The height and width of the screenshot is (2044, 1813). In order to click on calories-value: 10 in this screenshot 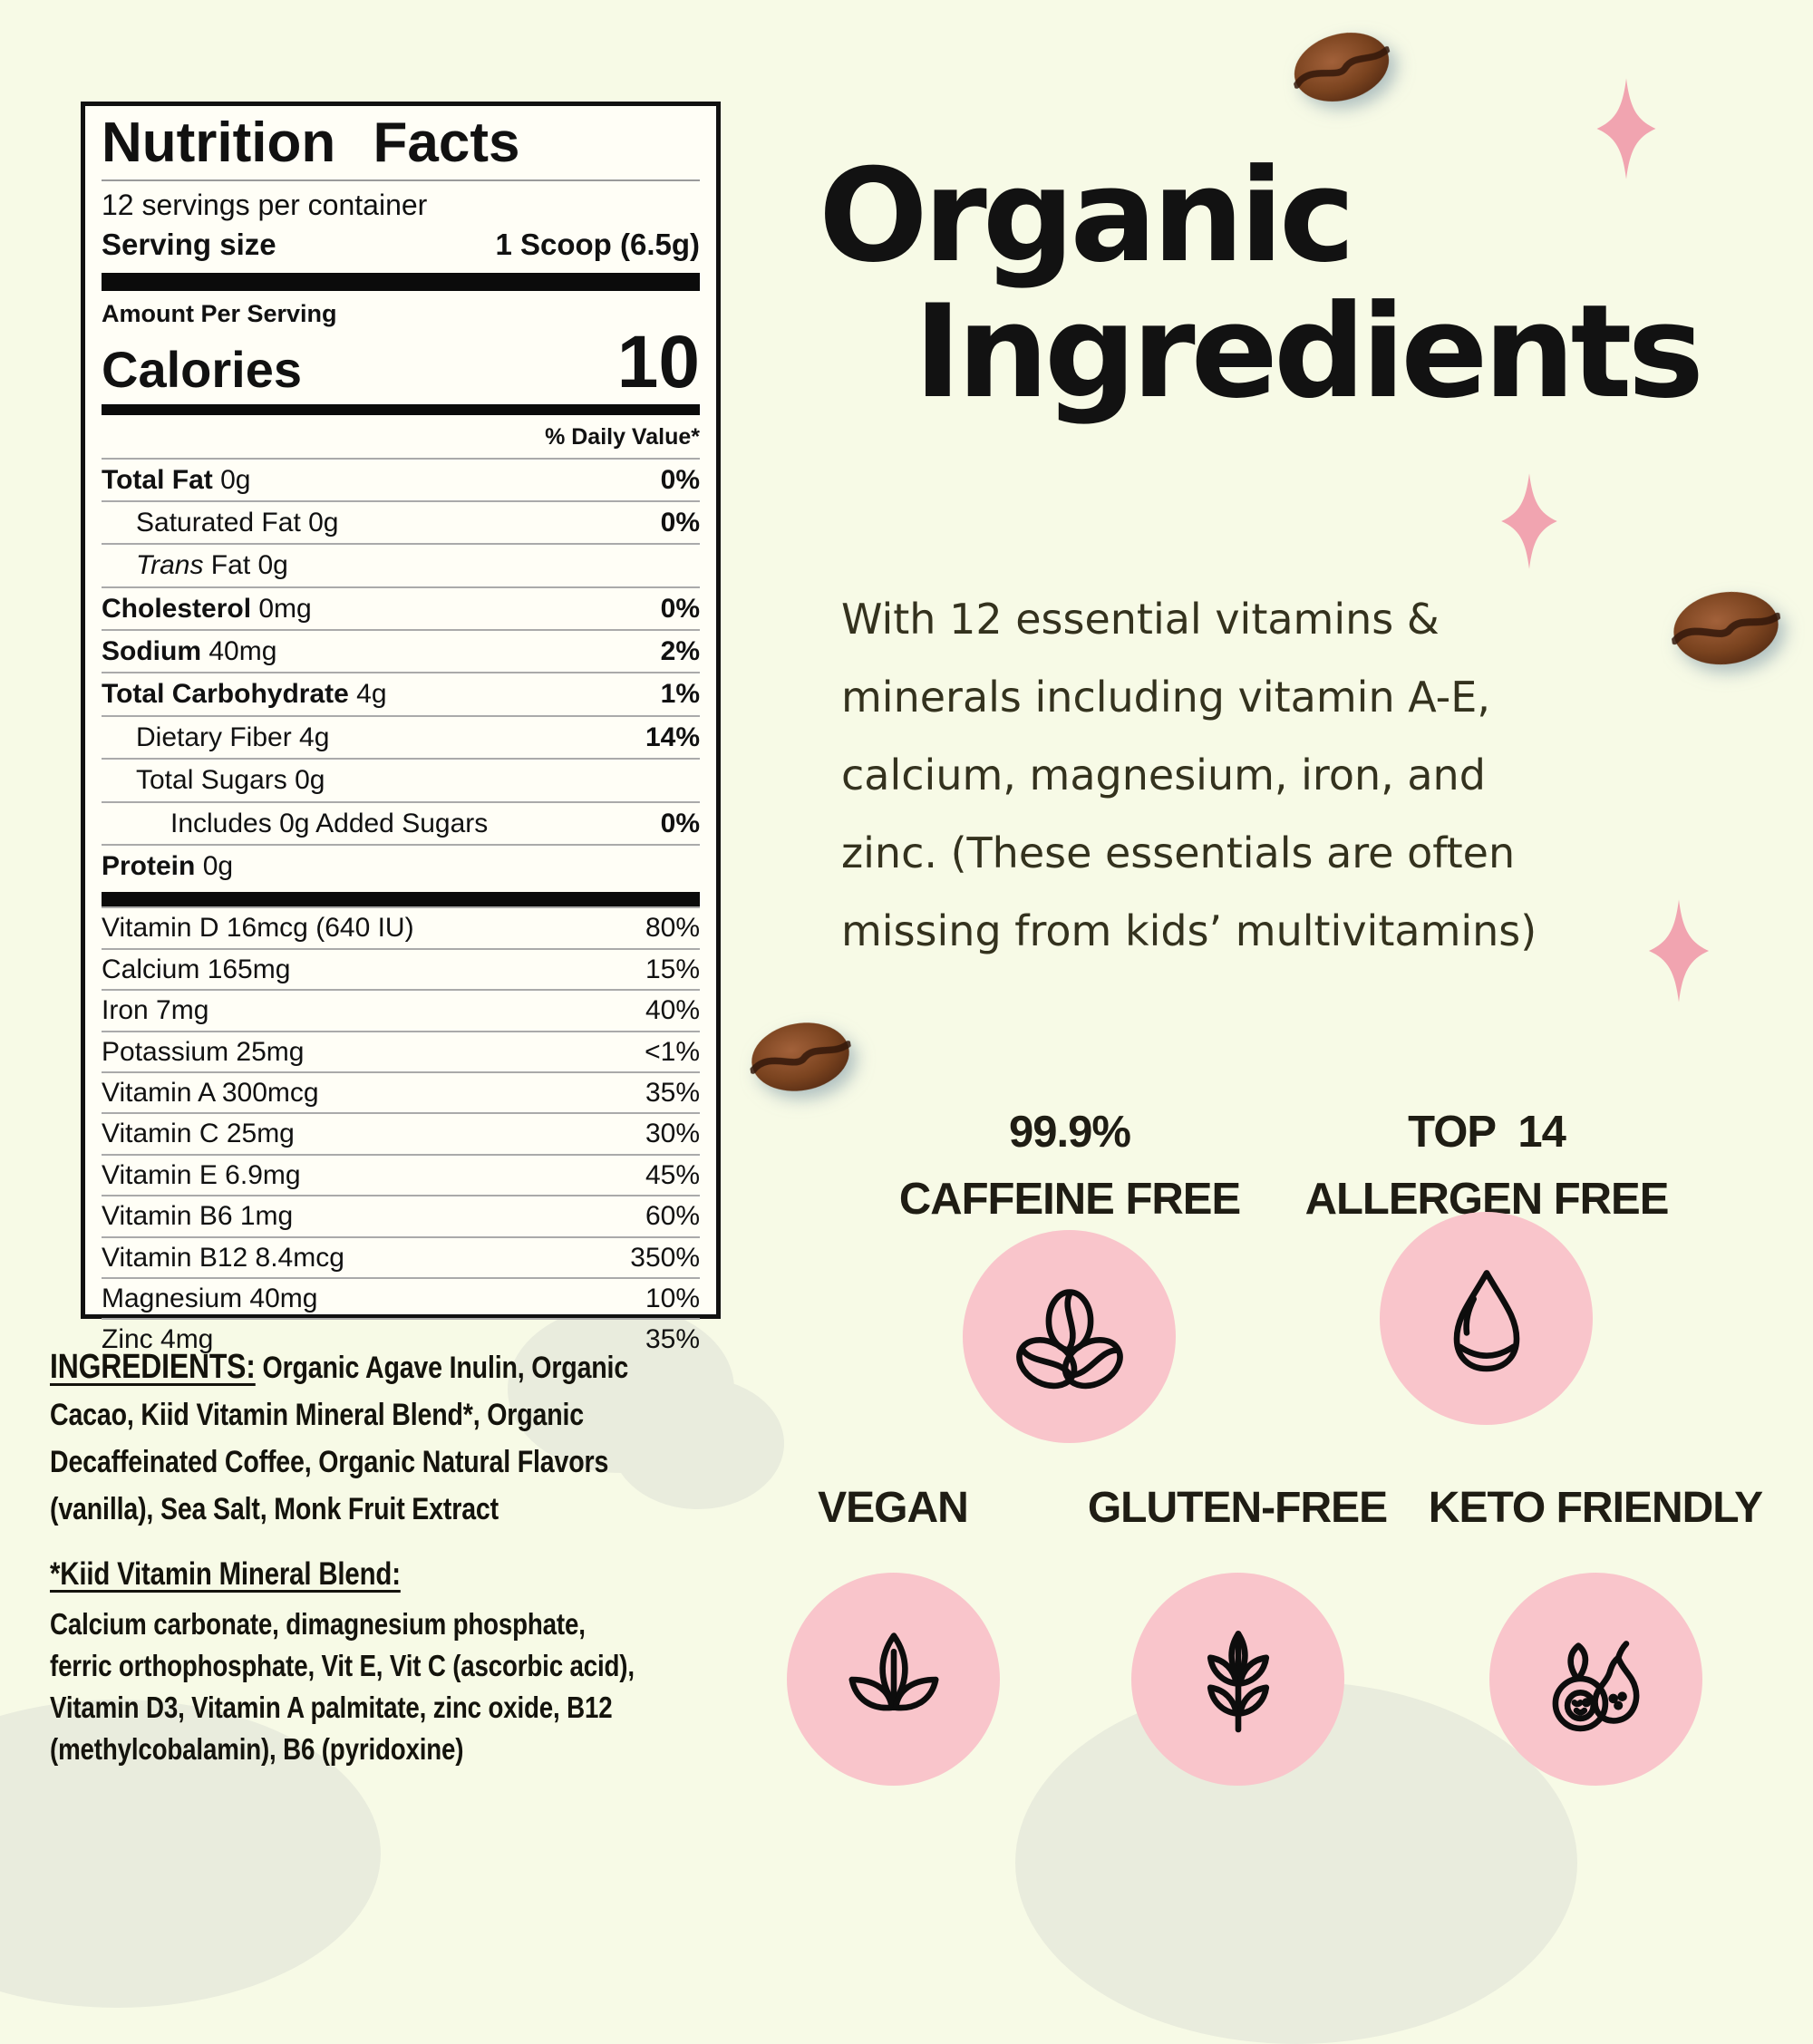, I will do `click(658, 362)`.